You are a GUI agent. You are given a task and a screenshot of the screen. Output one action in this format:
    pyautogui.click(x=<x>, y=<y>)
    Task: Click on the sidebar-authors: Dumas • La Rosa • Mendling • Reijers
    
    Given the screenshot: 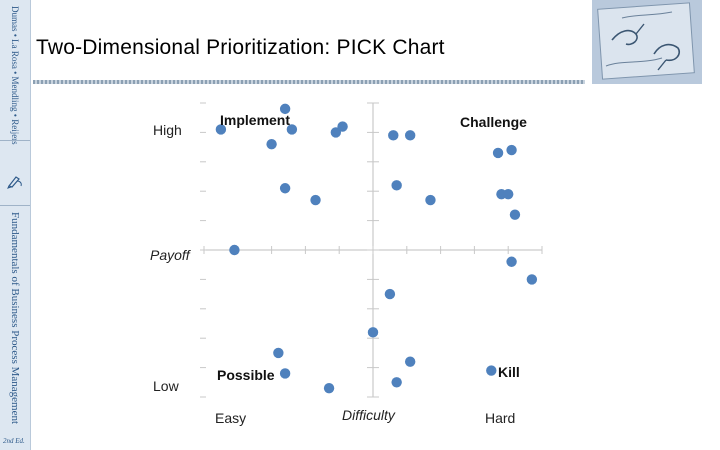 What is the action you would take?
    pyautogui.click(x=15, y=75)
    